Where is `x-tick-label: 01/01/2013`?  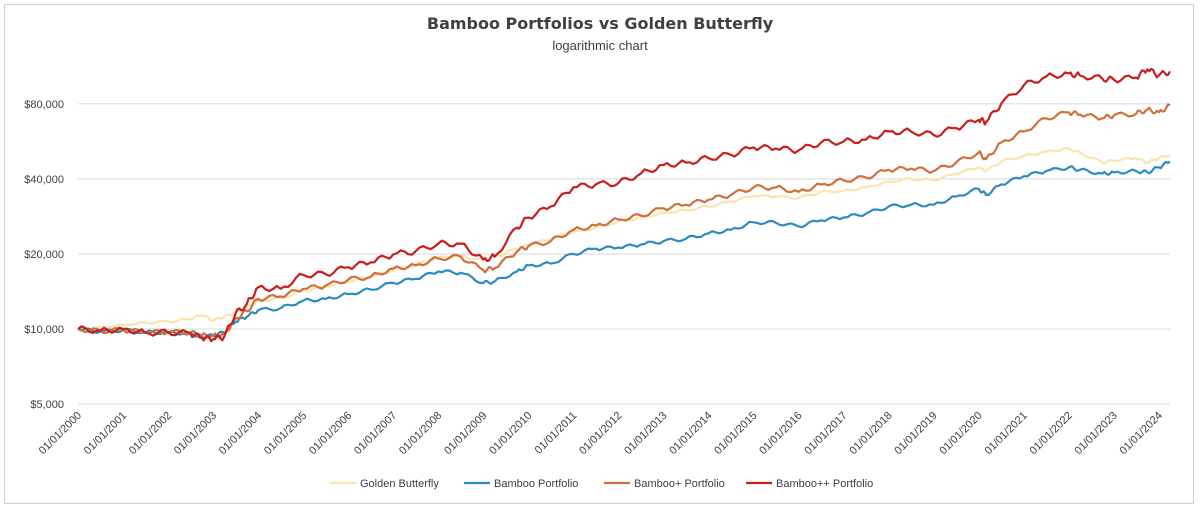
x-tick-label: 01/01/2013 is located at coordinates (645, 433).